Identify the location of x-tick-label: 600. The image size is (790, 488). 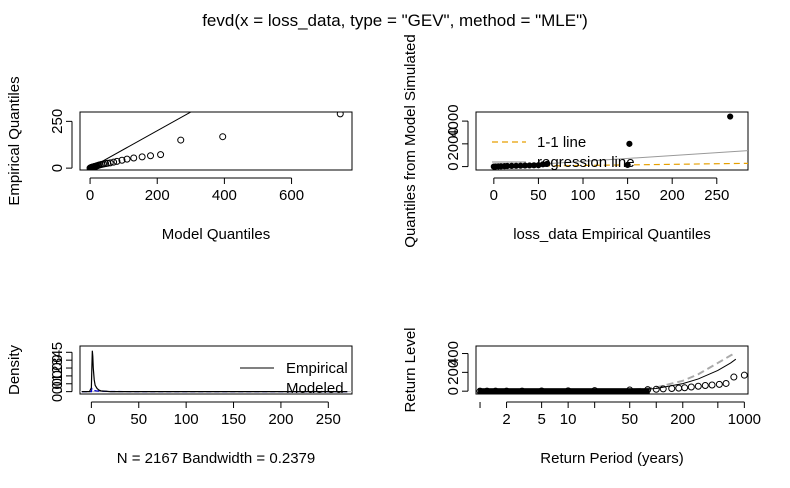
(291, 195).